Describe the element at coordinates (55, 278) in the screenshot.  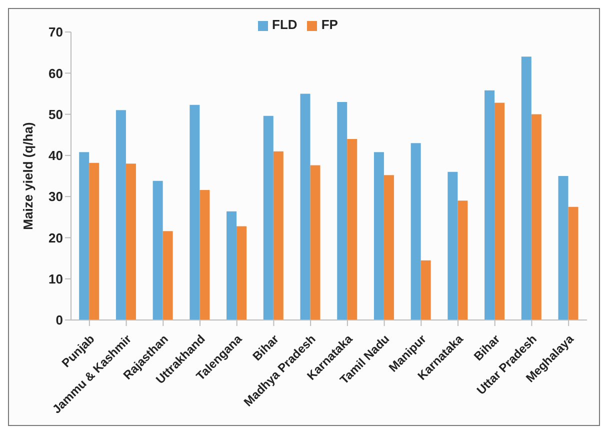
I see `y-tick-label: 10` at that location.